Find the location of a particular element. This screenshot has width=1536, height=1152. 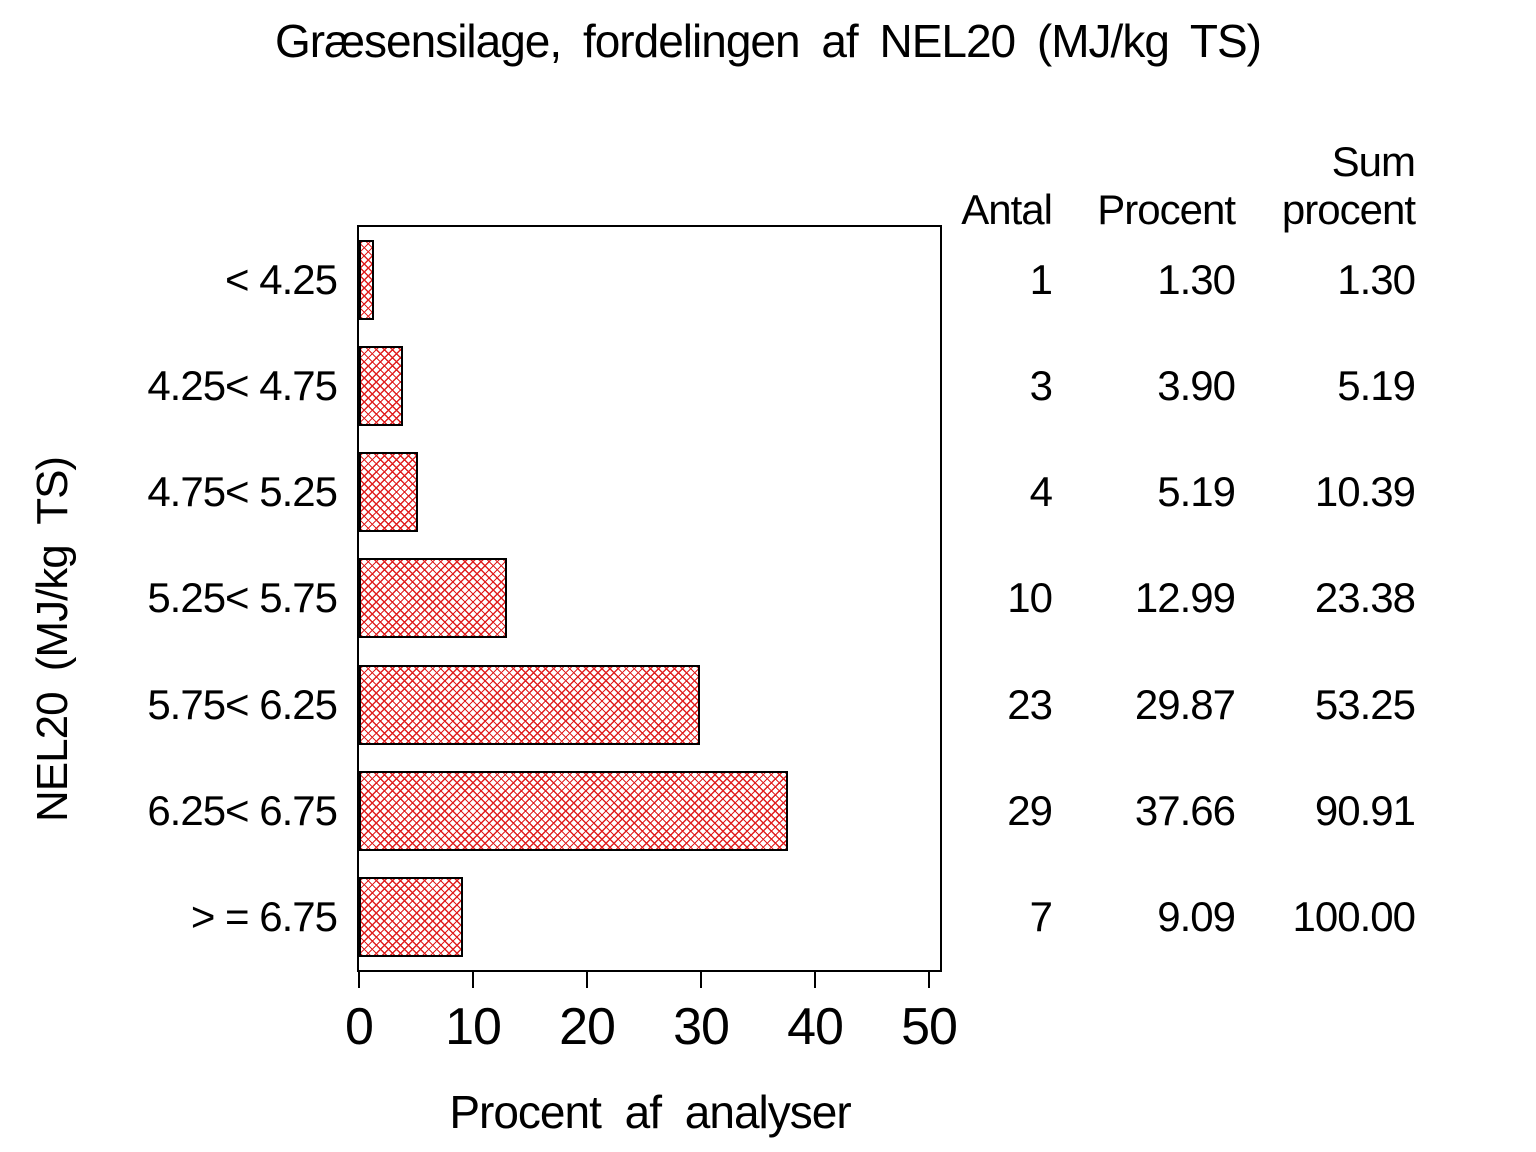

category-label-2: 4.25< 4.75 is located at coordinates (242, 385).